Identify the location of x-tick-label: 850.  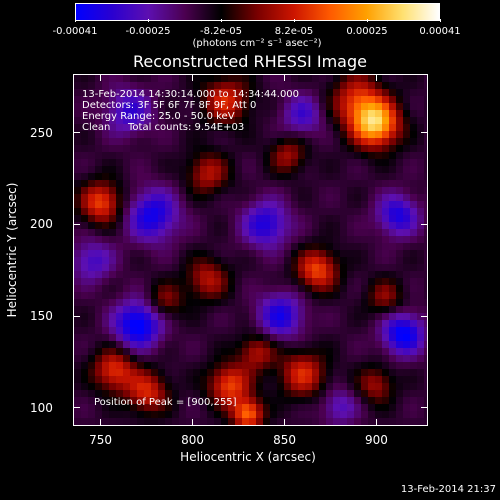
(284, 440).